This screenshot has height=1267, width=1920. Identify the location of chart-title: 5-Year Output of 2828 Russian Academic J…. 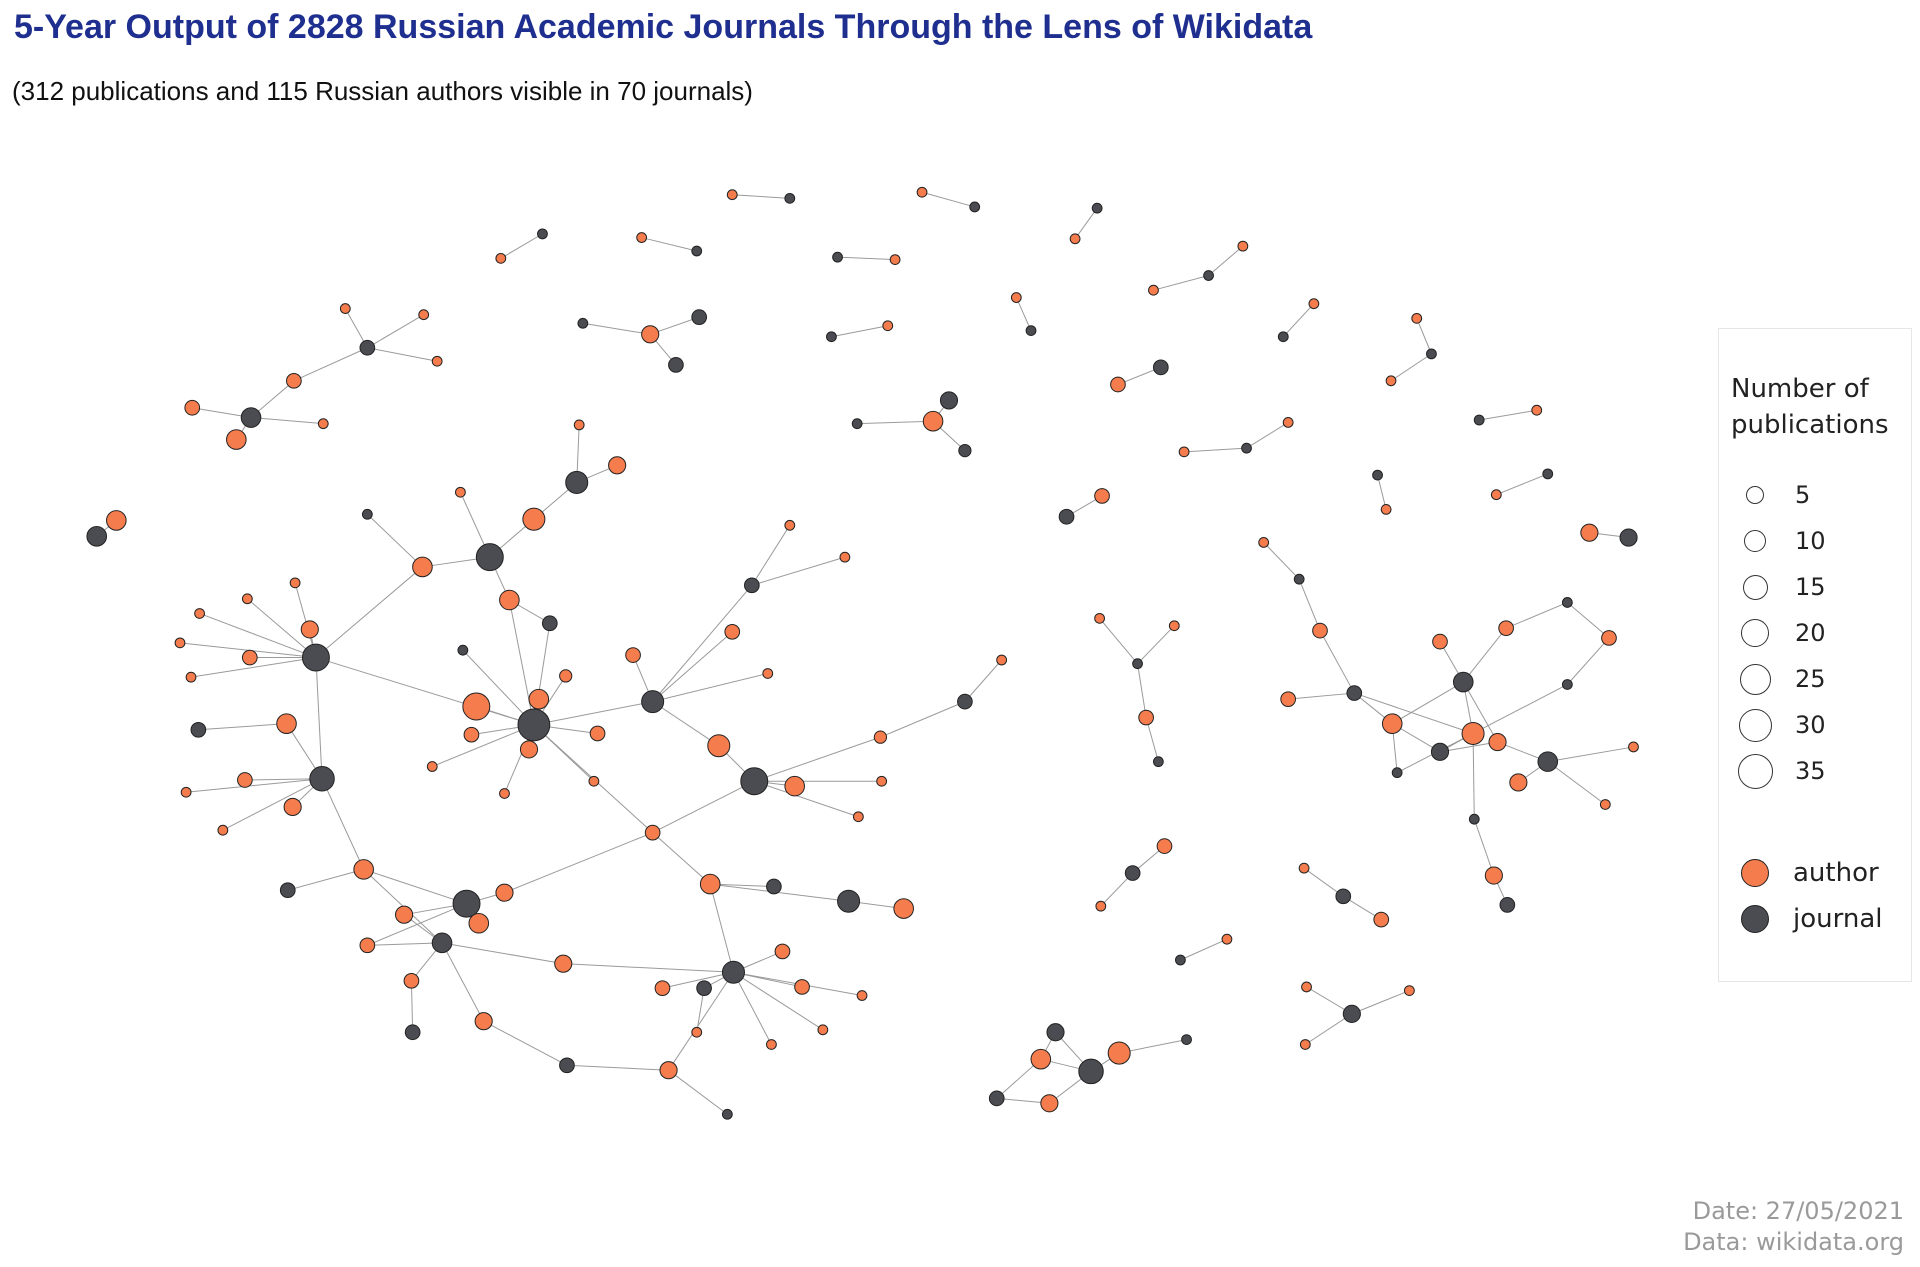
(663, 27).